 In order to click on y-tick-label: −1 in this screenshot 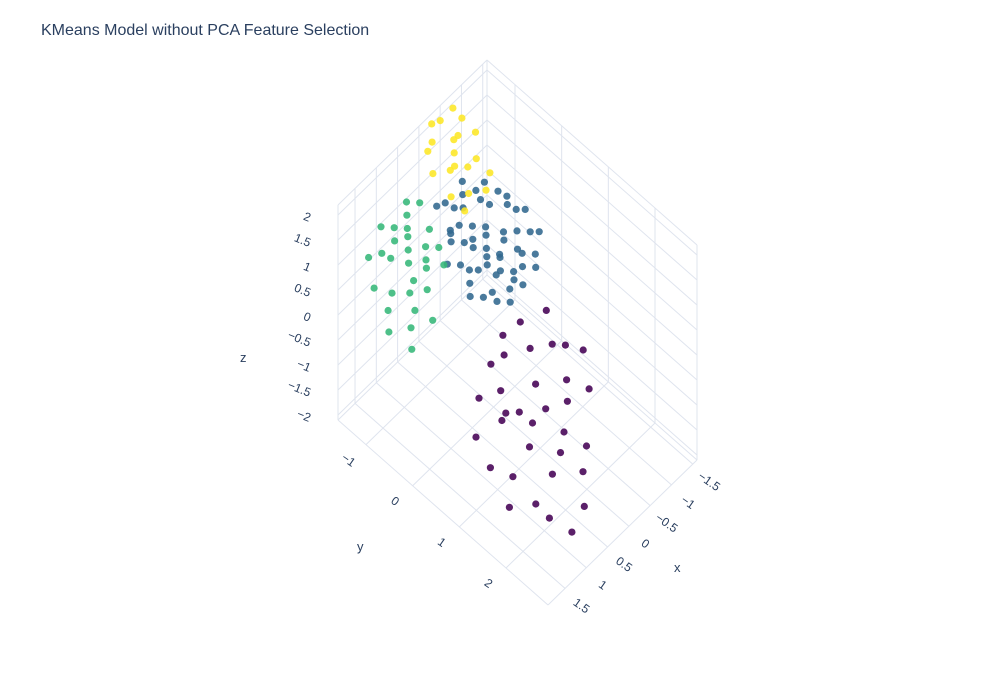, I will do `click(349, 460)`.